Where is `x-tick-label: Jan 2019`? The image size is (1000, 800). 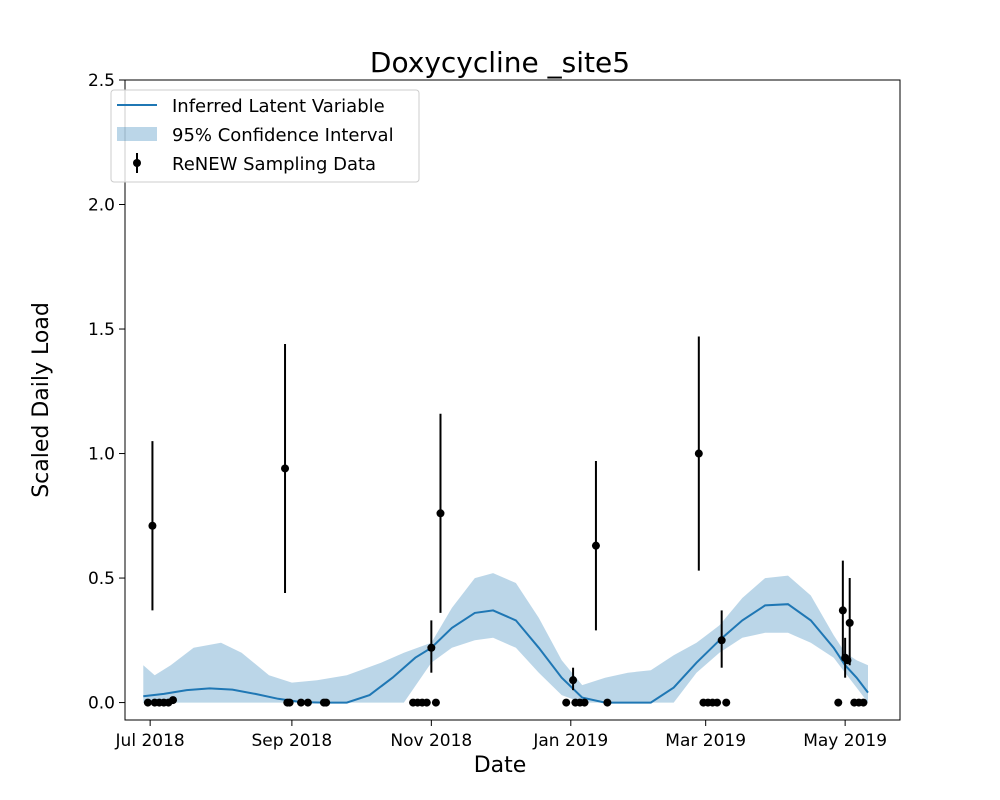
x-tick-label: Jan 2019 is located at coordinates (570, 741).